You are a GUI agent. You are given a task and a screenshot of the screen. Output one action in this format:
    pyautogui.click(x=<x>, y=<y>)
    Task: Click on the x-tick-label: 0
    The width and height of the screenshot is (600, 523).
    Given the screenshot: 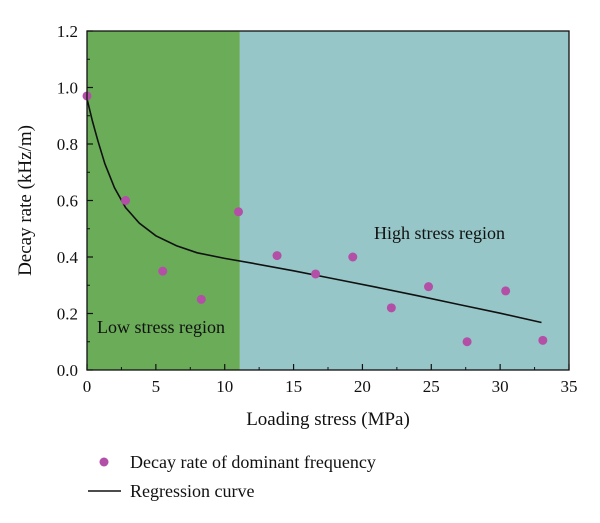 What is the action you would take?
    pyautogui.click(x=87, y=386)
    